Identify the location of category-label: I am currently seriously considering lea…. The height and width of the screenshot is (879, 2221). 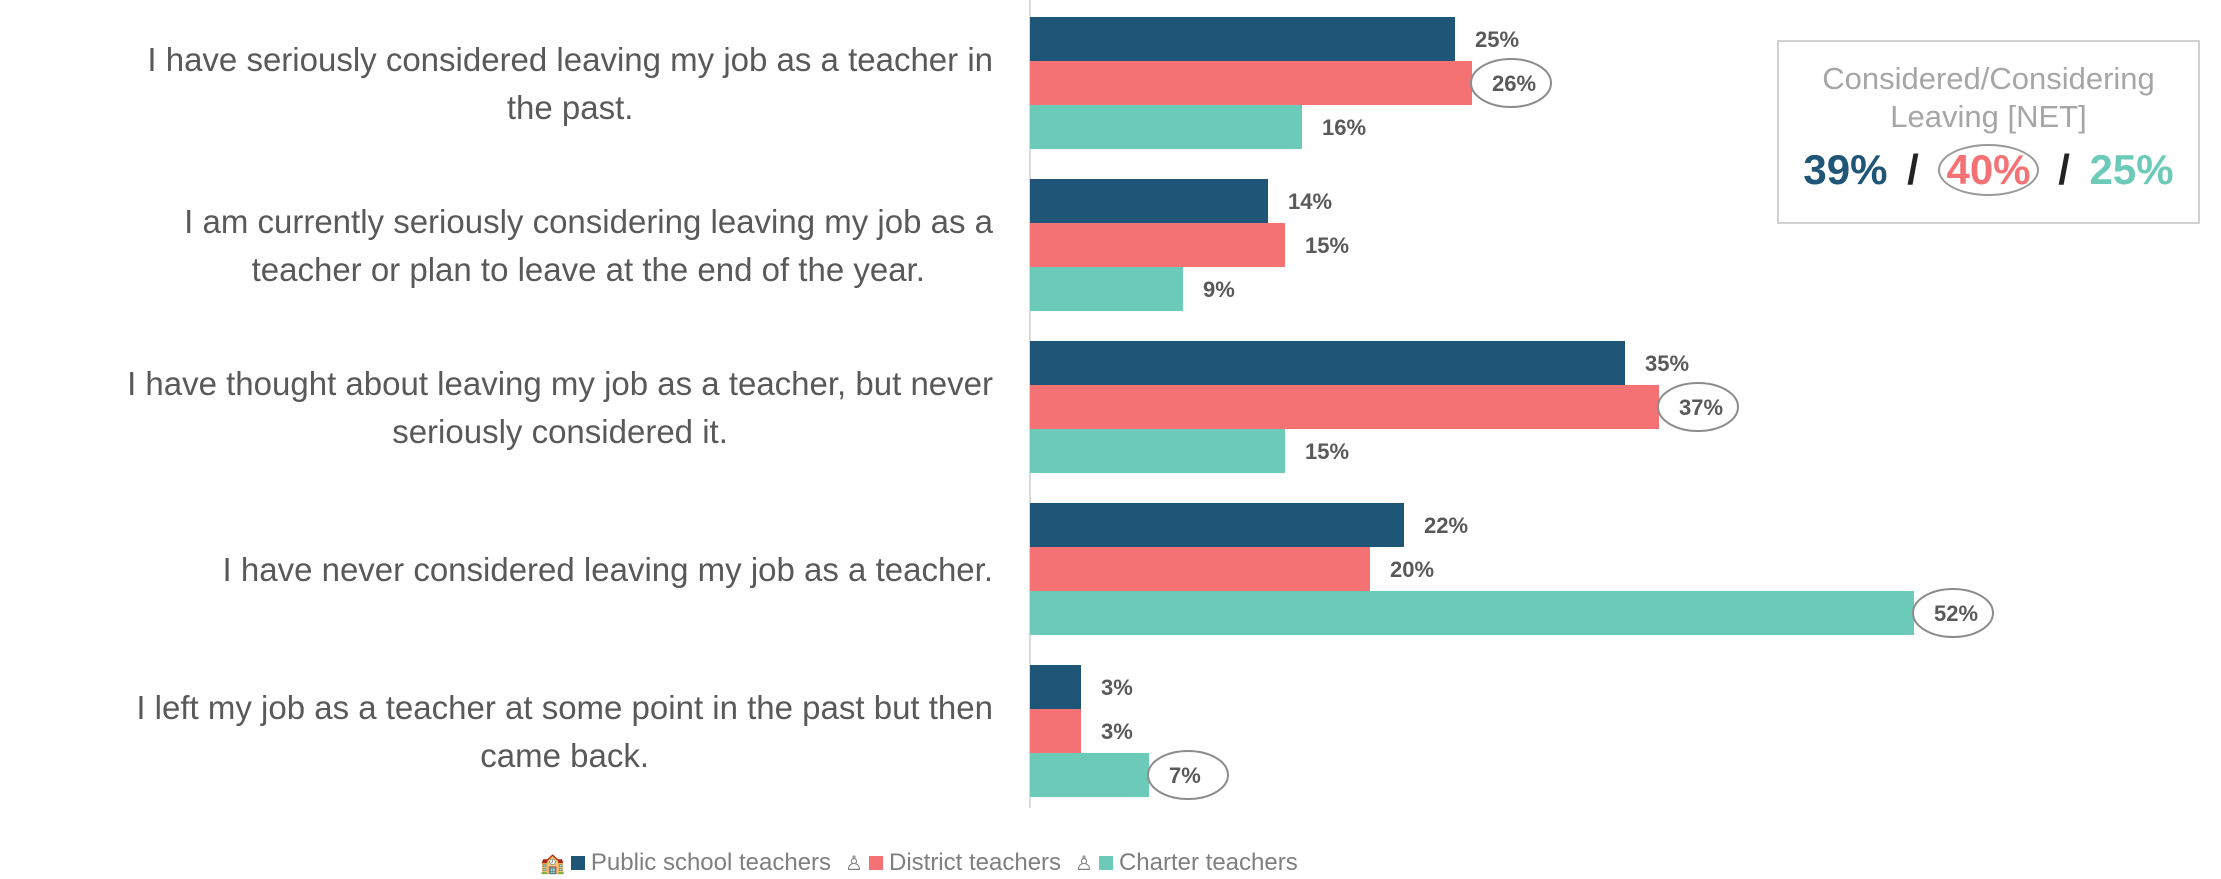
(589, 221).